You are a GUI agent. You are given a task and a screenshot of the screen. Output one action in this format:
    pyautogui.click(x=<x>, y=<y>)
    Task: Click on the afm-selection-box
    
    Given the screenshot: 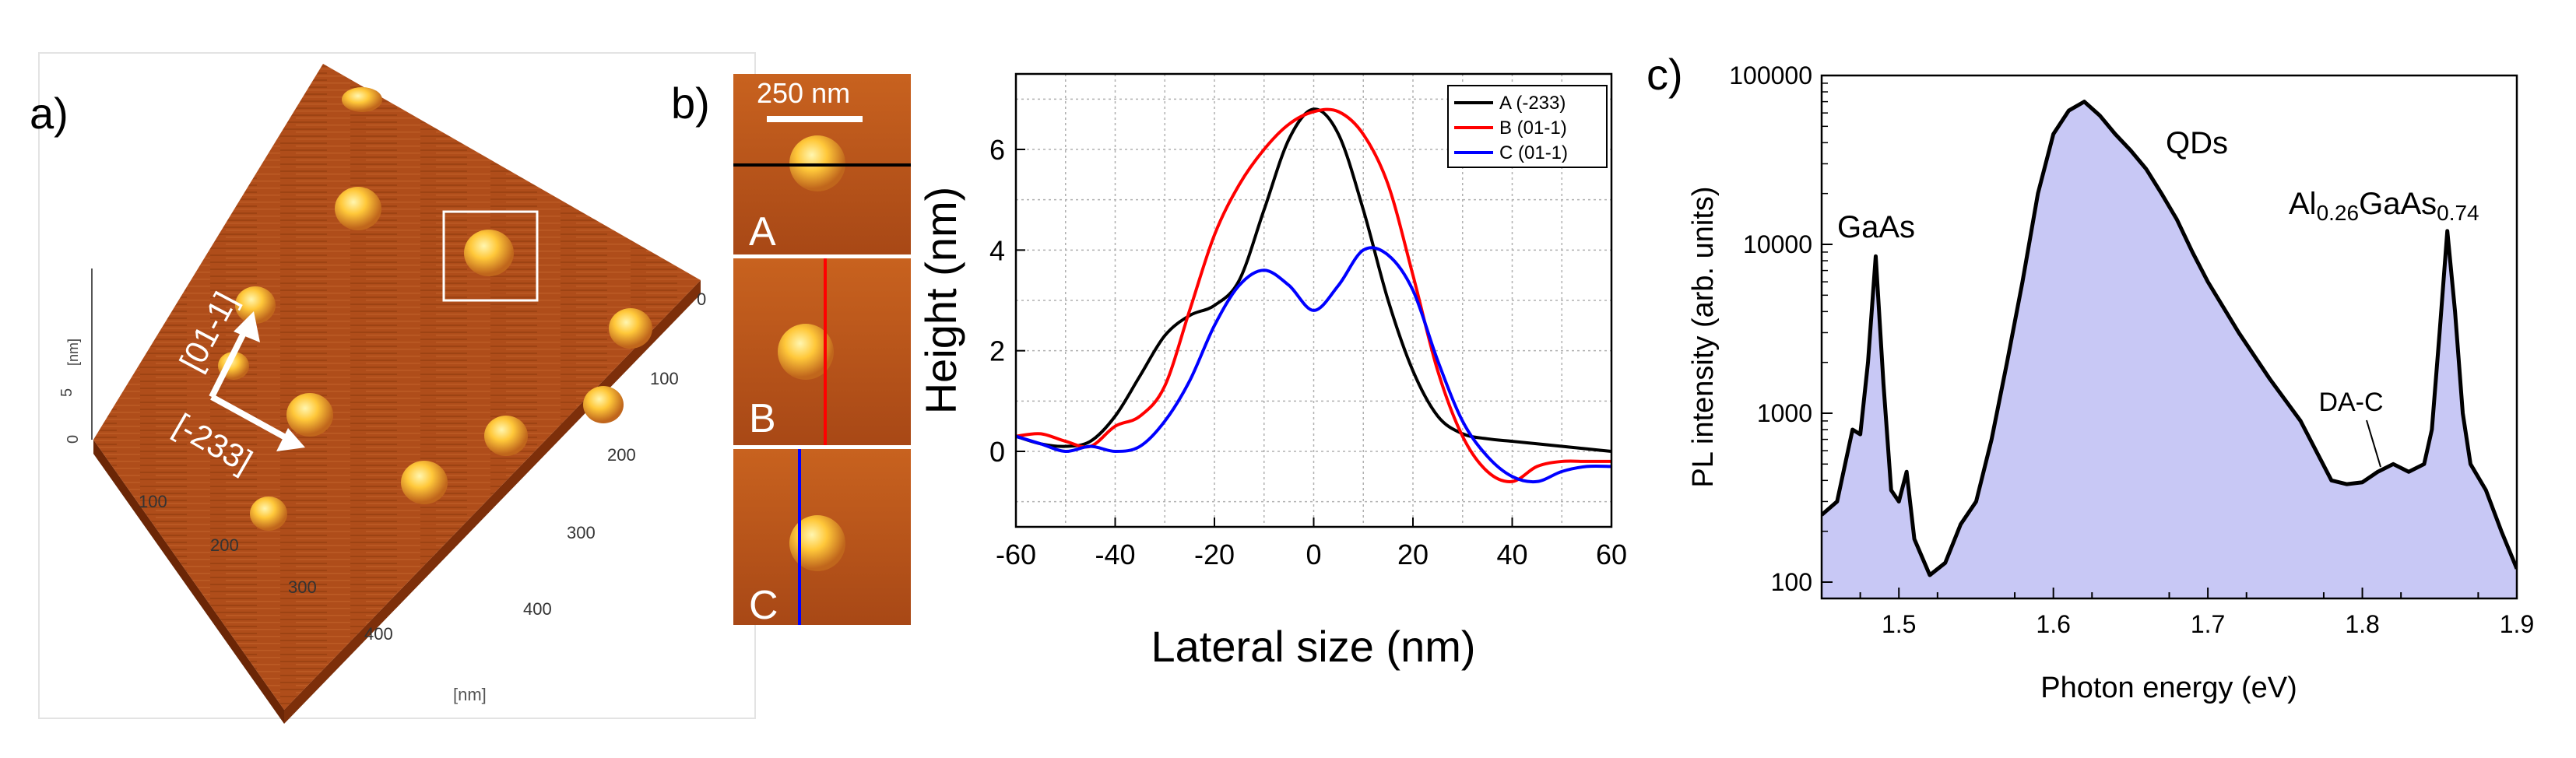 What is the action you would take?
    pyautogui.click(x=490, y=256)
    